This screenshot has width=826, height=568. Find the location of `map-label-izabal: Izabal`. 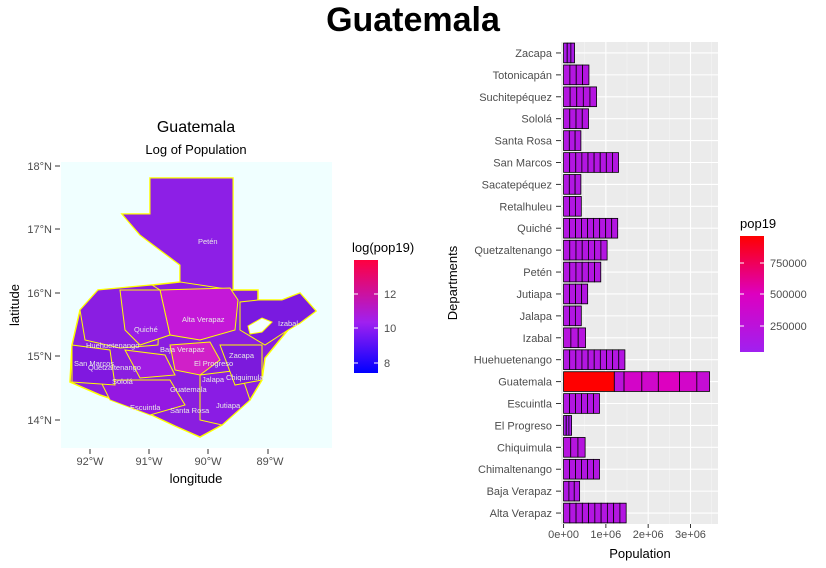

map-label-izabal: Izabal is located at coordinates (288, 323).